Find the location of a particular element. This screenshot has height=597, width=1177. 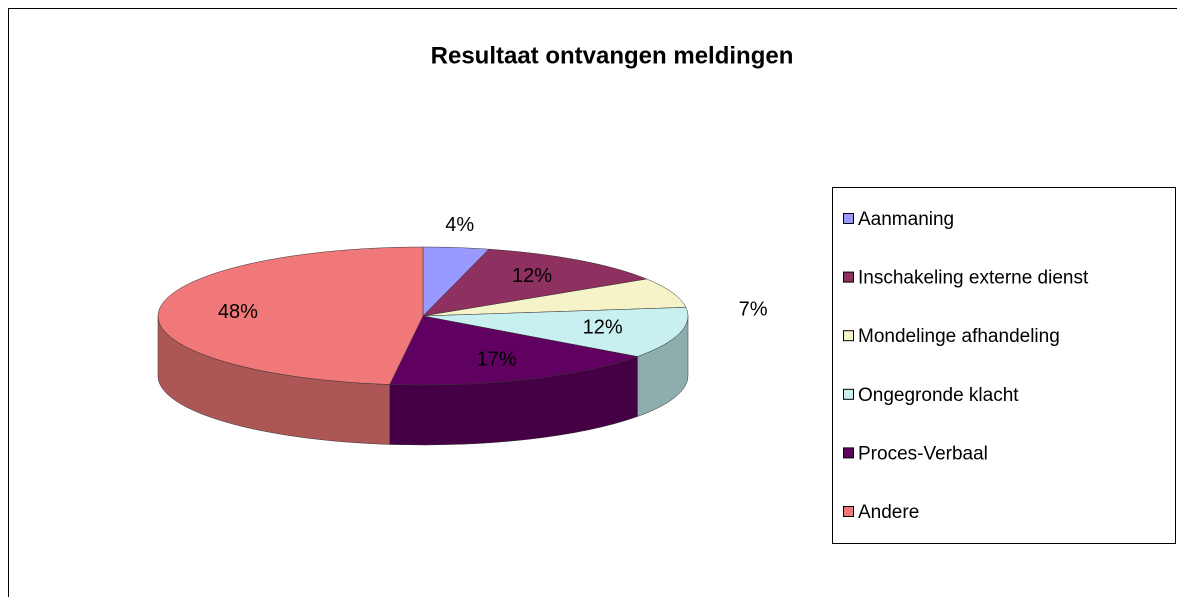

legend-label: Inschakeling externe dienst is located at coordinates (973, 278).